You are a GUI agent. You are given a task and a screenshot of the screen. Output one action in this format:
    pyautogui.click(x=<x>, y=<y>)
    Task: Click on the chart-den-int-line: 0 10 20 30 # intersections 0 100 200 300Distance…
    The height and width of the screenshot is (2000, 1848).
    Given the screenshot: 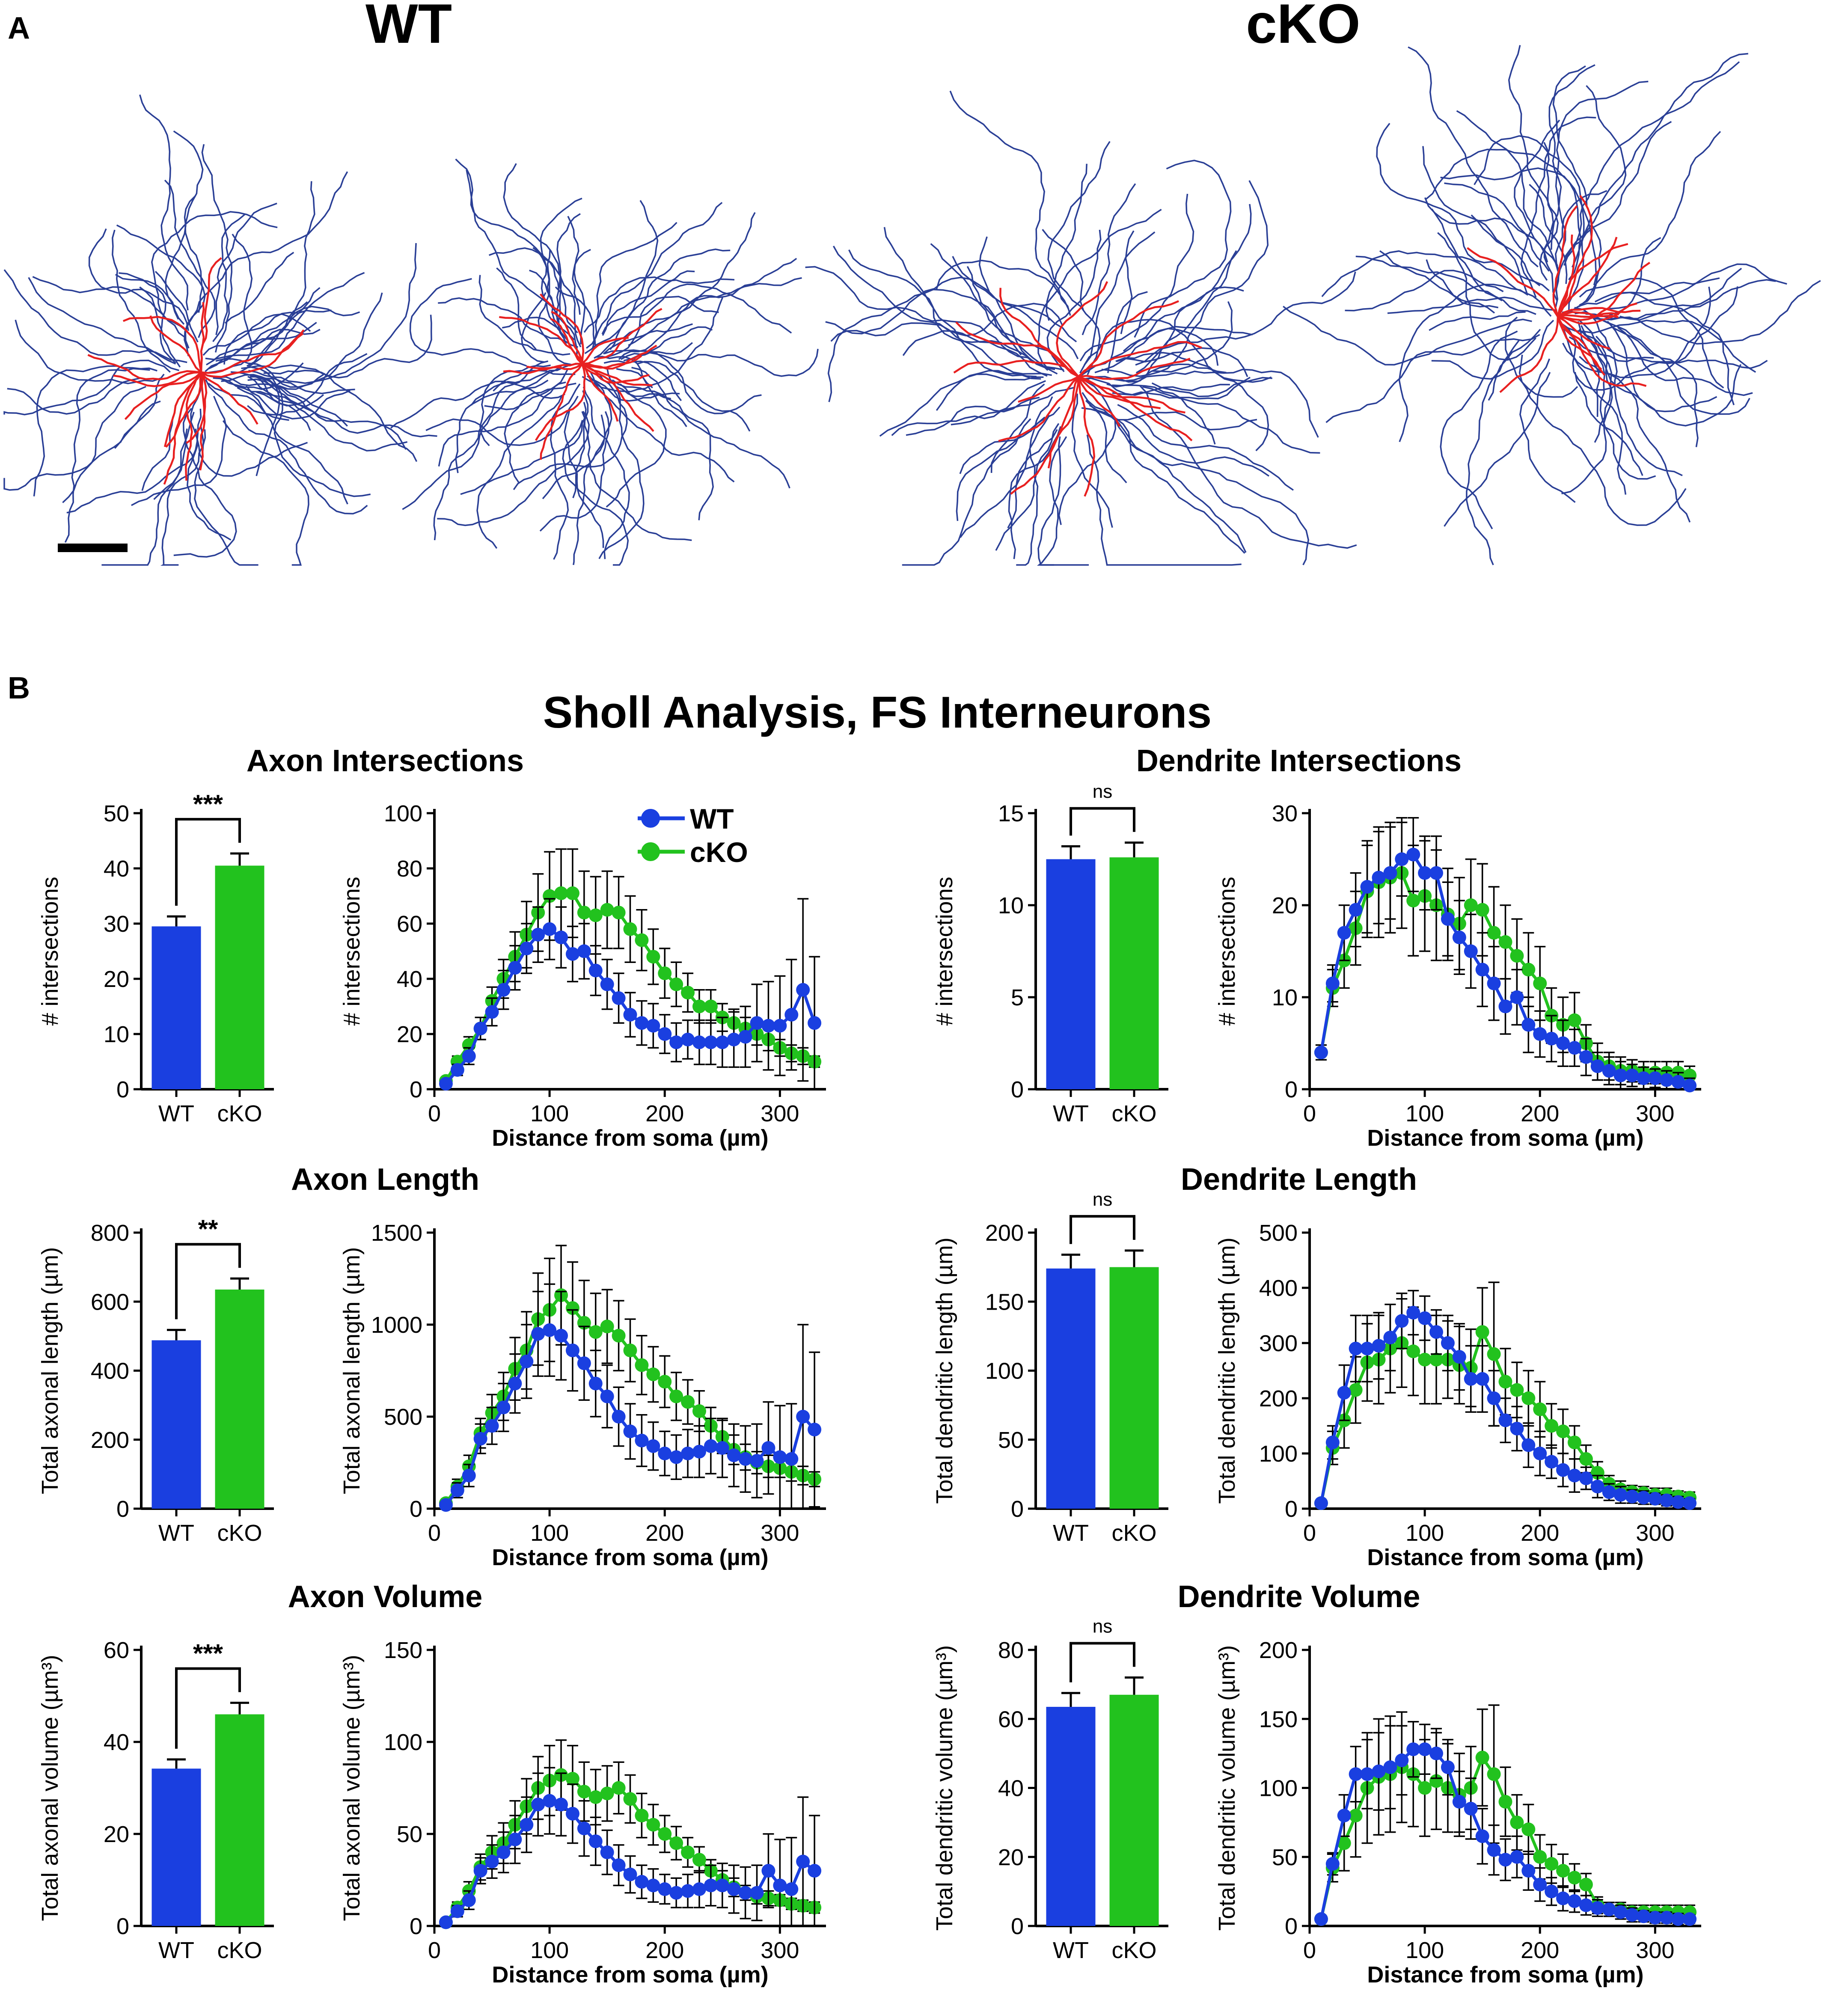 What is the action you would take?
    pyautogui.click(x=1458, y=976)
    